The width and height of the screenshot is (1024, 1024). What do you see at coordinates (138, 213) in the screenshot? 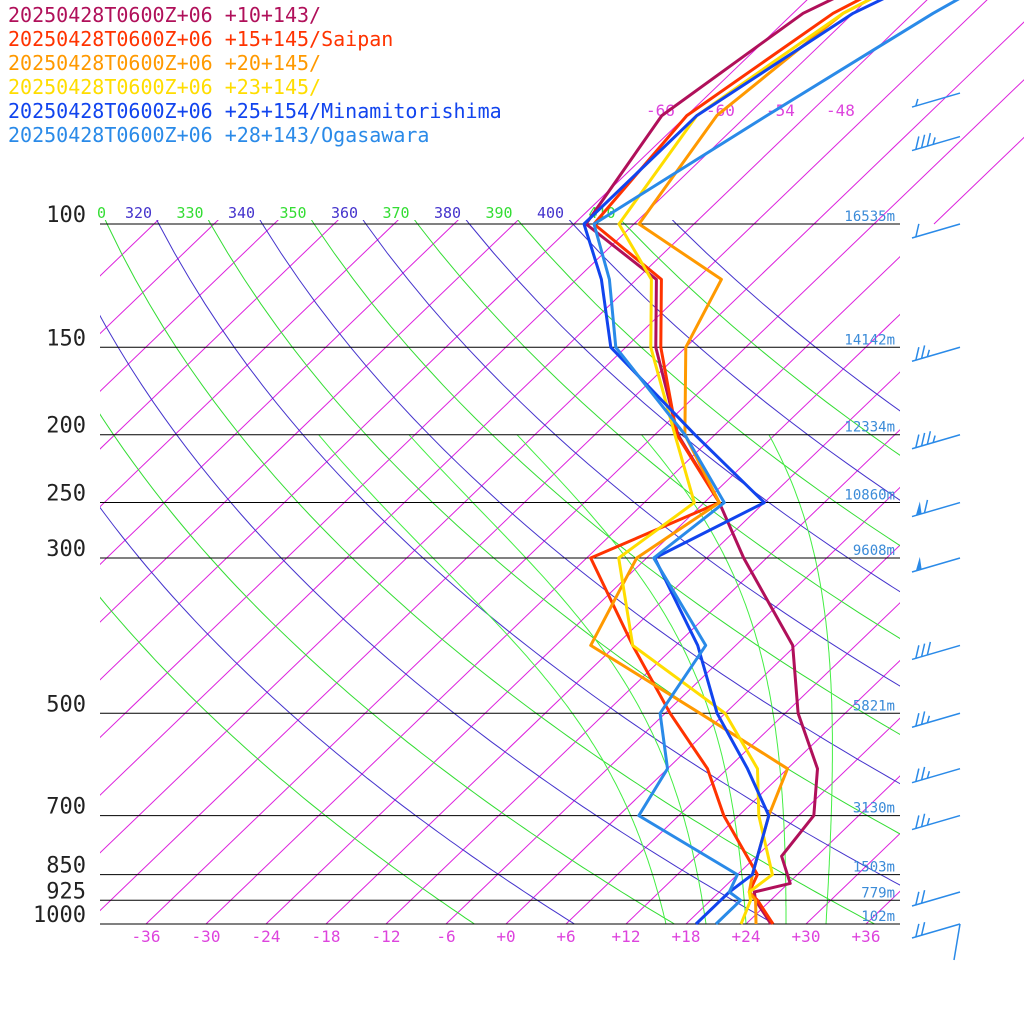
I see `theta-label: 320` at bounding box center [138, 213].